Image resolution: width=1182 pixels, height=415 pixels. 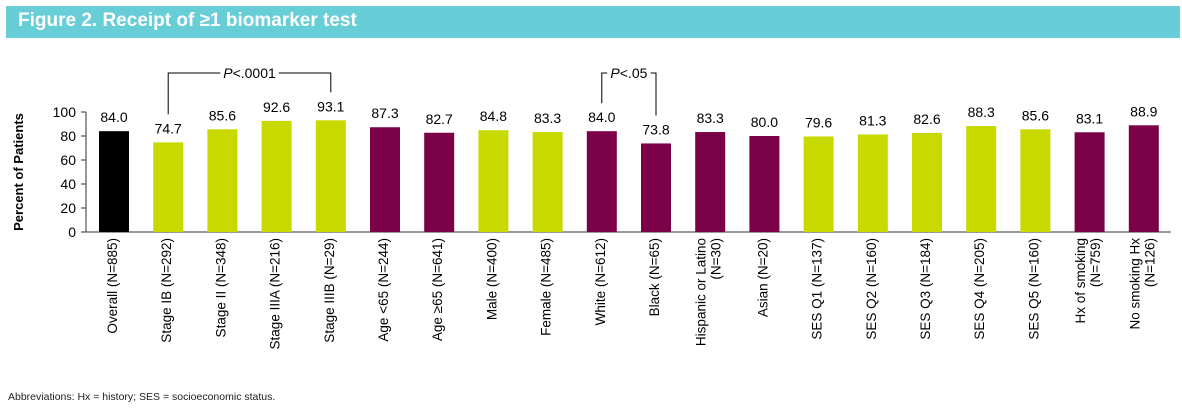 I want to click on data-label: 83.1, so click(x=1089, y=118).